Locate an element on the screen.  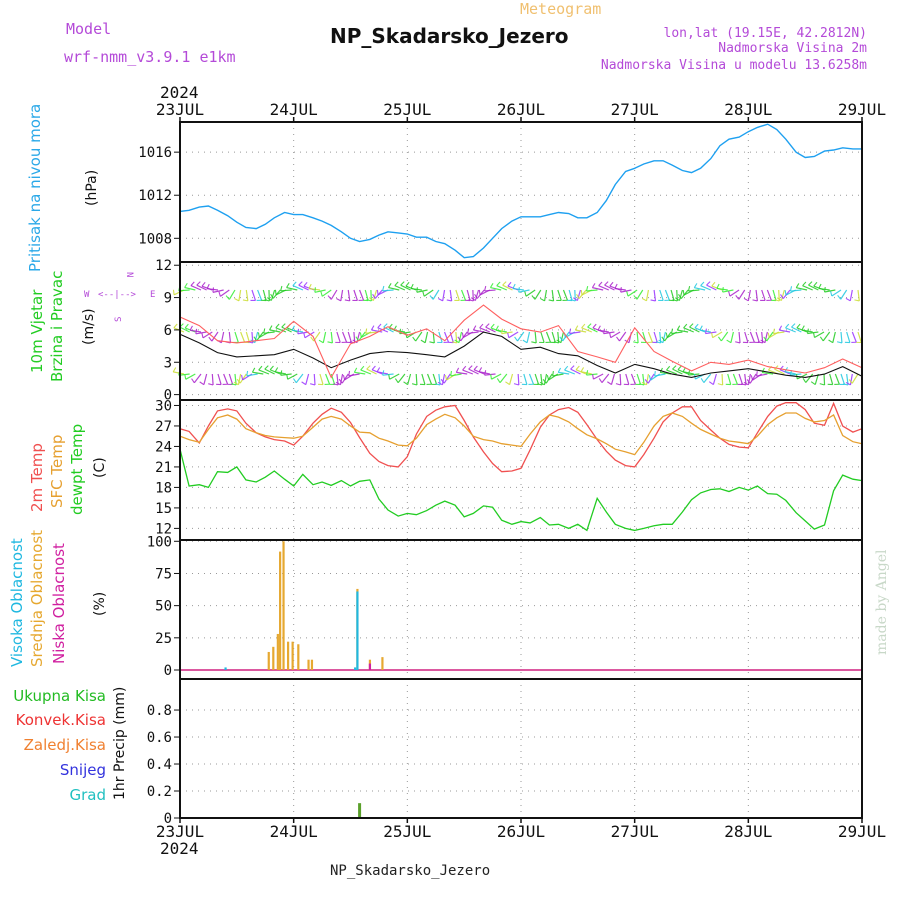
y-tick-label: 21 is located at coordinates (163, 468).